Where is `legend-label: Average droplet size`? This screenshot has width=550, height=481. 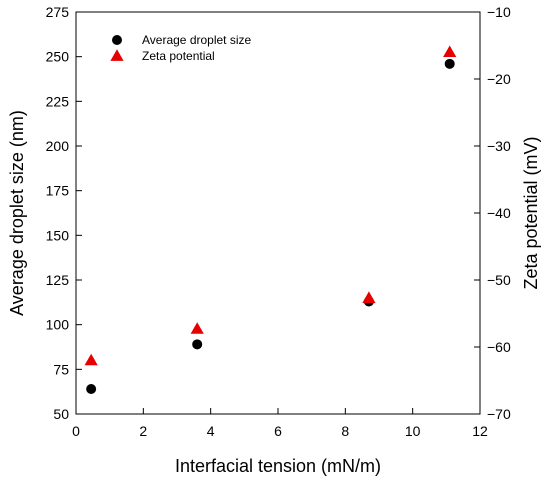 legend-label: Average droplet size is located at coordinates (197, 40).